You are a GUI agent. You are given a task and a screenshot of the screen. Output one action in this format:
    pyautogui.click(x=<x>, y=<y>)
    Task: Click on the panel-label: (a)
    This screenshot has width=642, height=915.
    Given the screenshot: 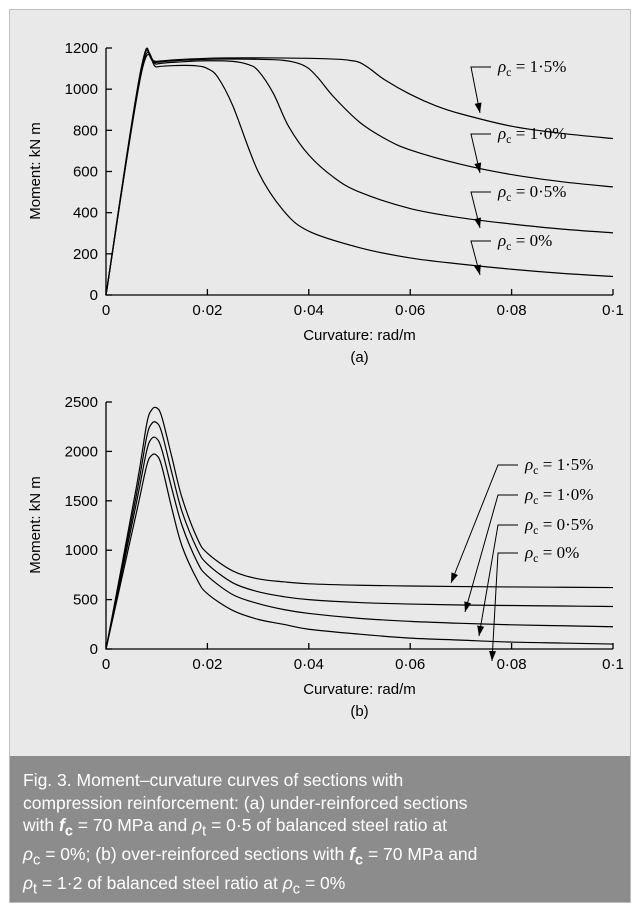 What is the action you would take?
    pyautogui.click(x=359, y=357)
    